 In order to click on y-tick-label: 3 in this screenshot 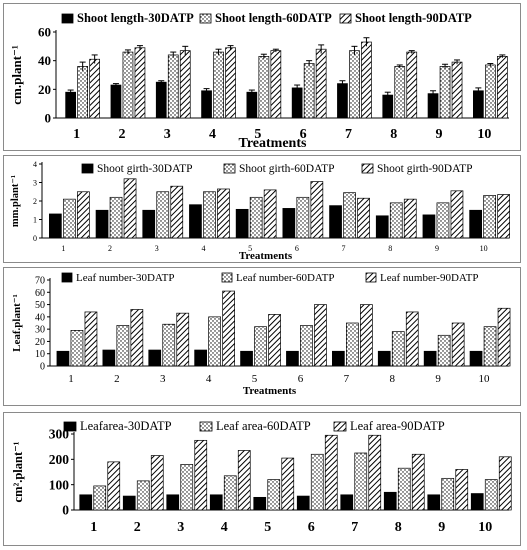, I will do `click(35, 182)`.